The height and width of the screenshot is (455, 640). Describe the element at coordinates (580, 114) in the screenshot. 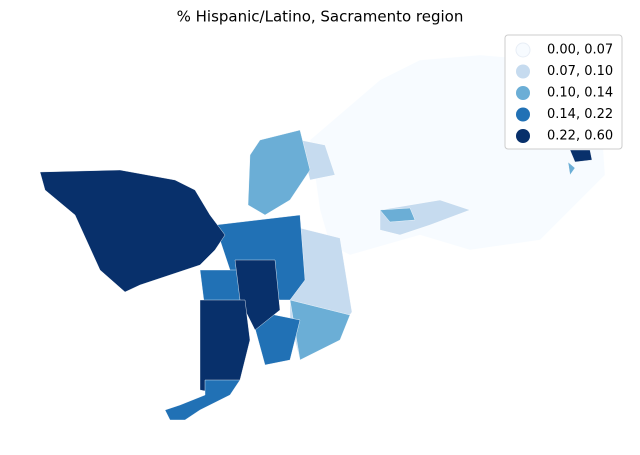

I see `legend-label: 0.14, 0.22` at that location.